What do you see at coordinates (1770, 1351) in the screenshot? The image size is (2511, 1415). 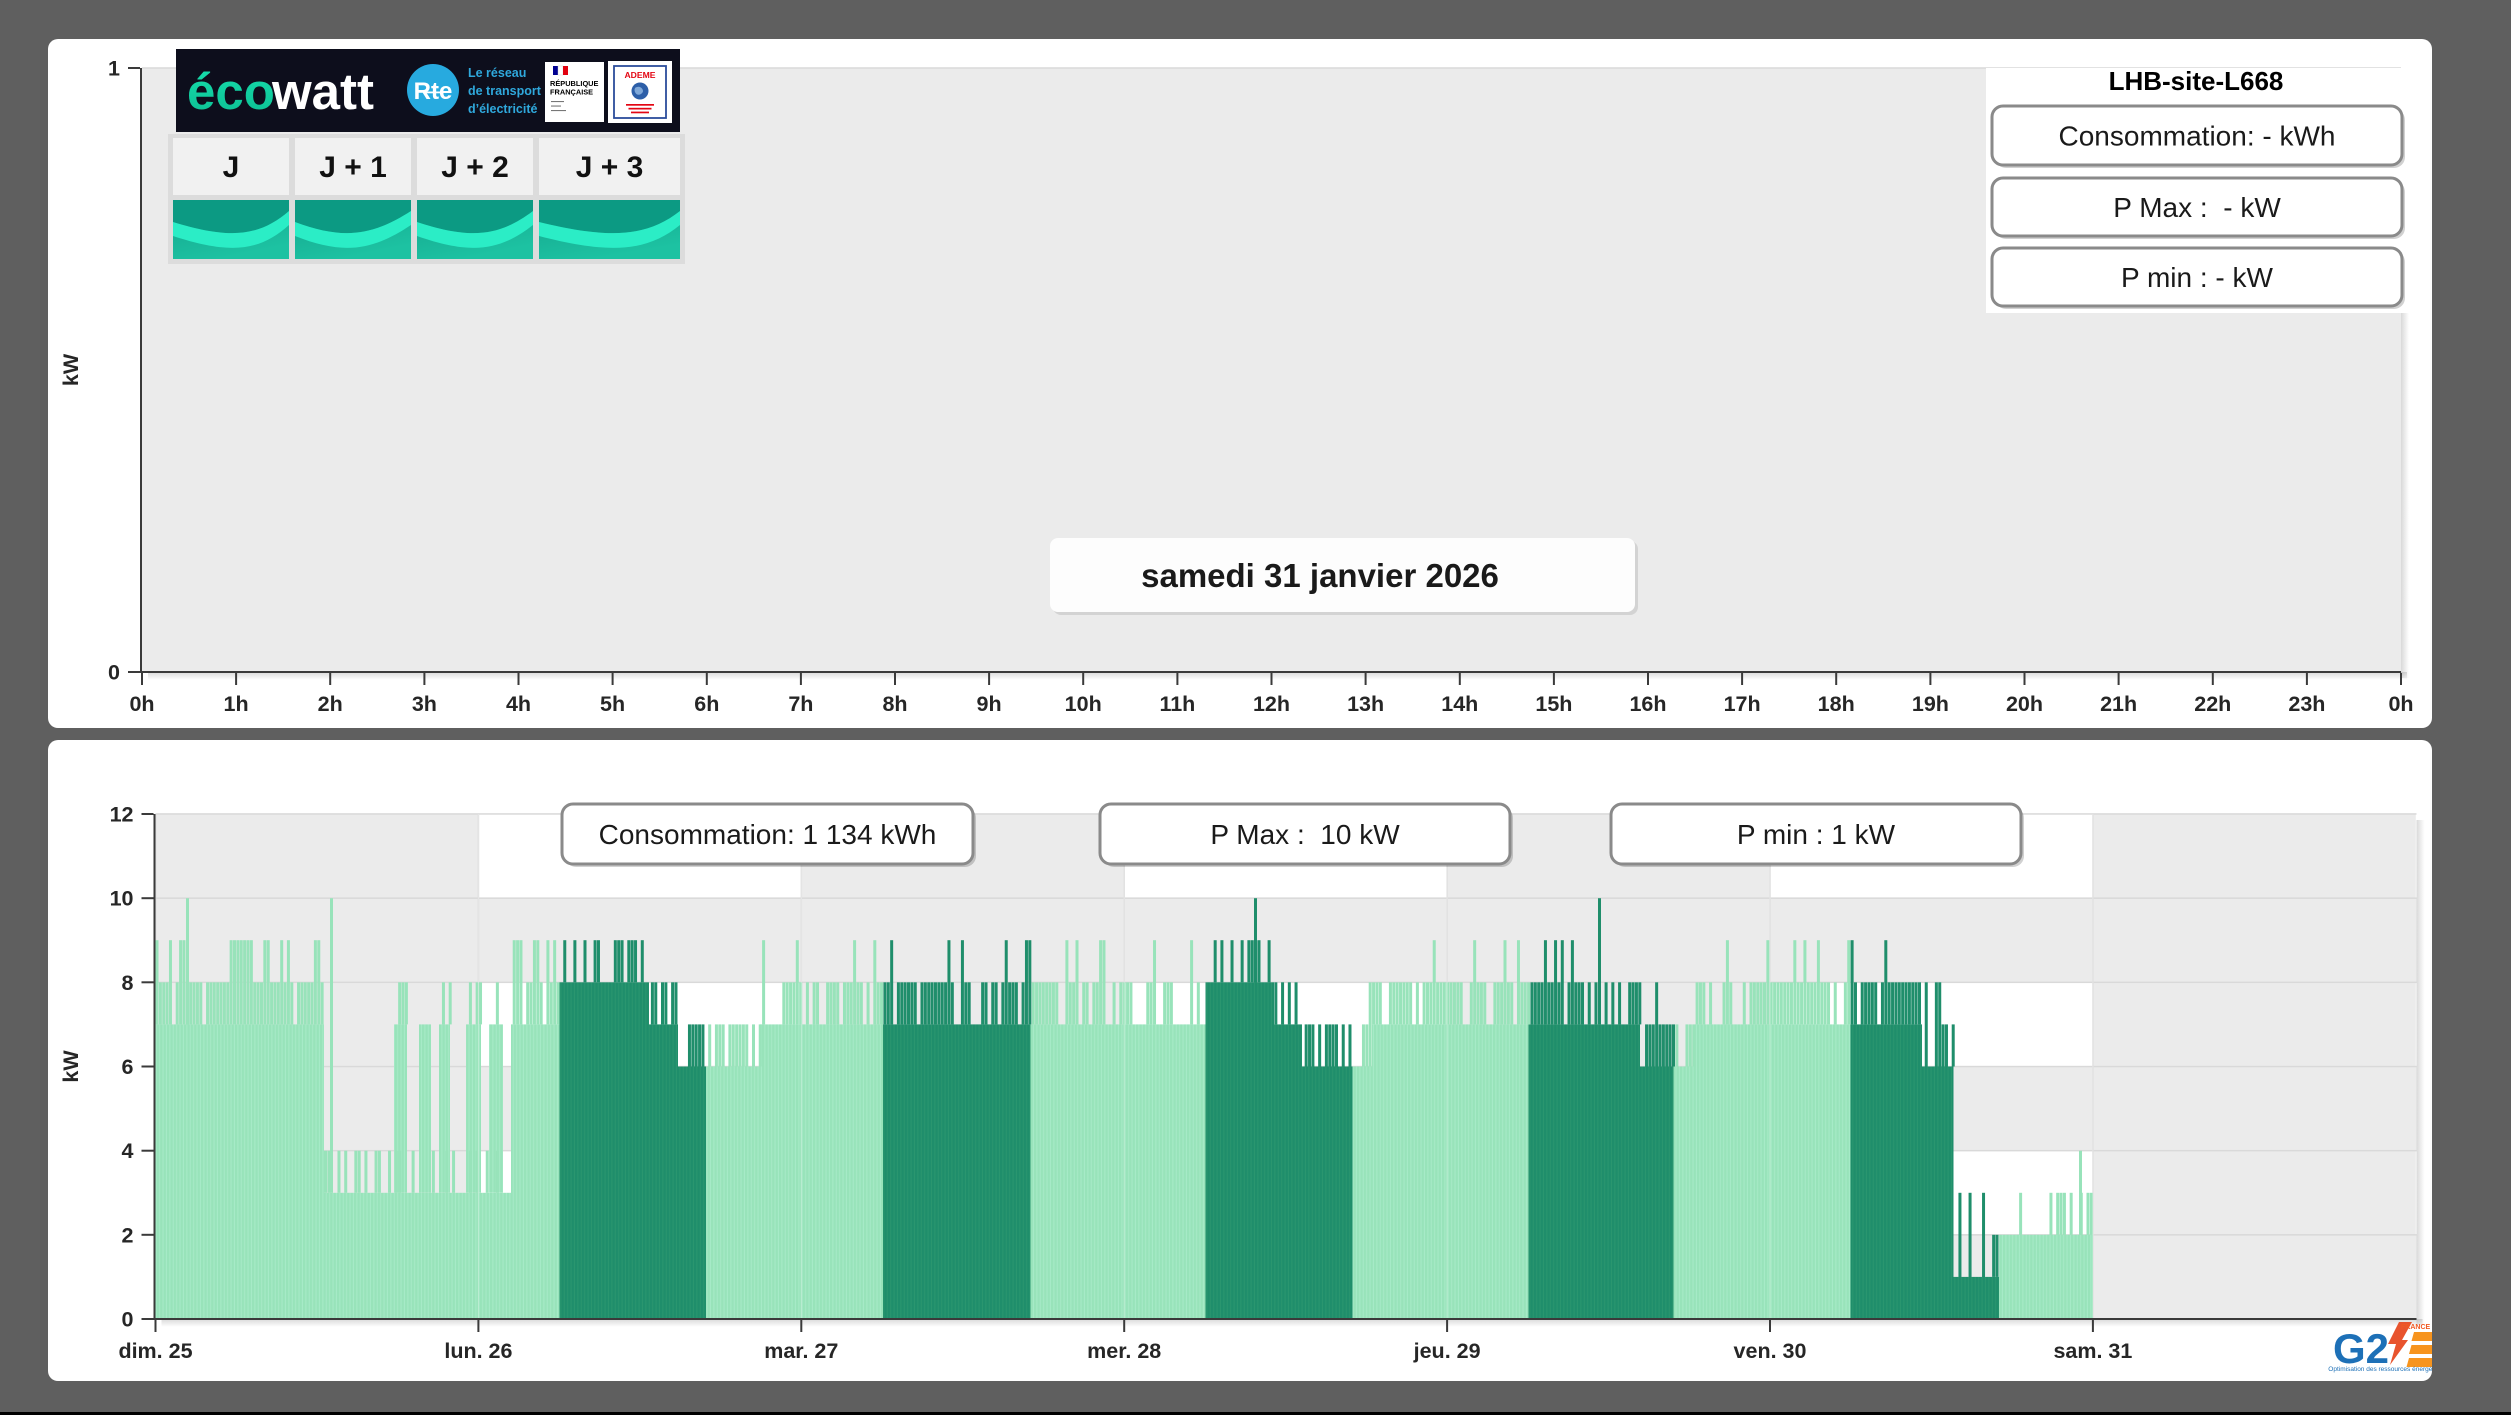 I see `svg-text: ven. 30` at bounding box center [1770, 1351].